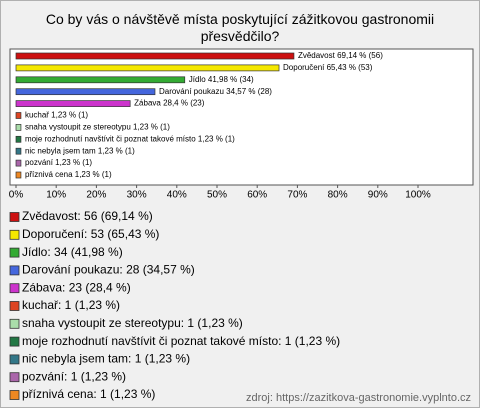 This screenshot has width=480, height=408. Describe the element at coordinates (378, 195) in the screenshot. I see `x-tick-label: 90%` at that location.